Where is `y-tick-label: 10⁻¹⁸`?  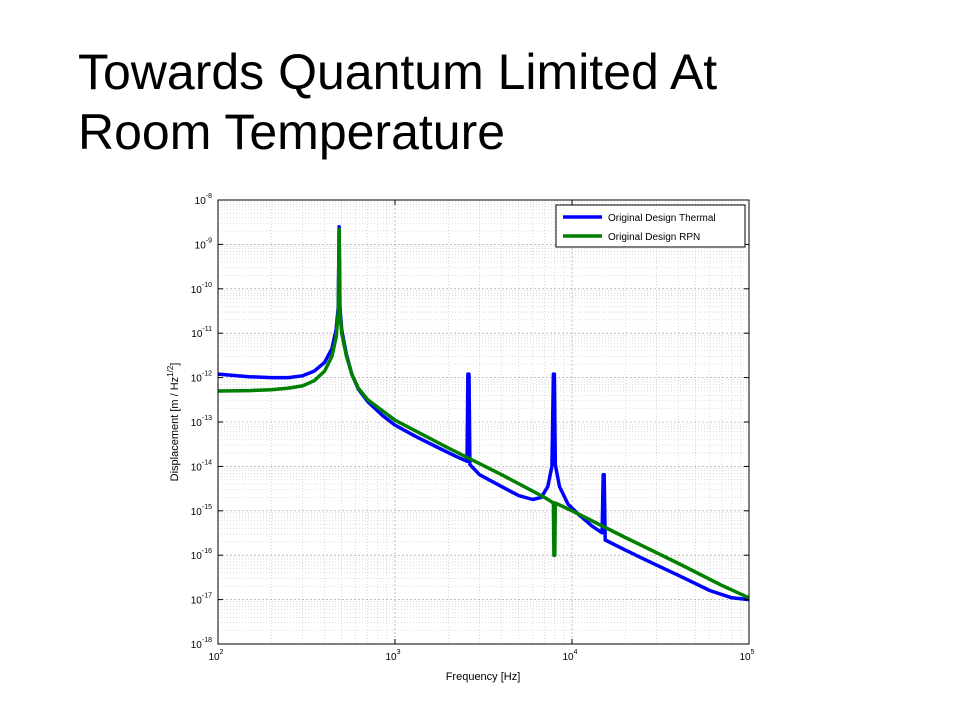
y-tick-label: 10⁻¹⁸ is located at coordinates (201, 644).